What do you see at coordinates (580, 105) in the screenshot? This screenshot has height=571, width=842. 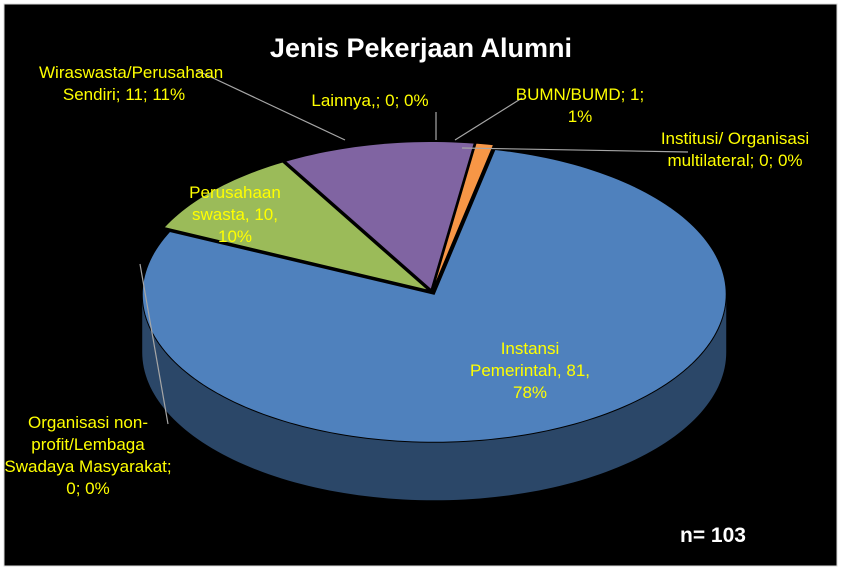 I see `data-label: BUMN/BUMD; 1; 1%` at bounding box center [580, 105].